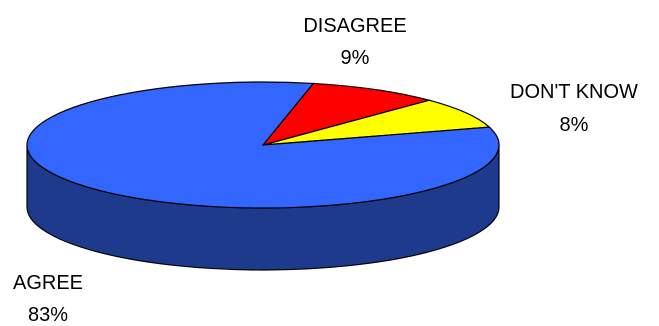  What do you see at coordinates (355, 58) in the screenshot?
I see `label-disagree-value: 9%` at bounding box center [355, 58].